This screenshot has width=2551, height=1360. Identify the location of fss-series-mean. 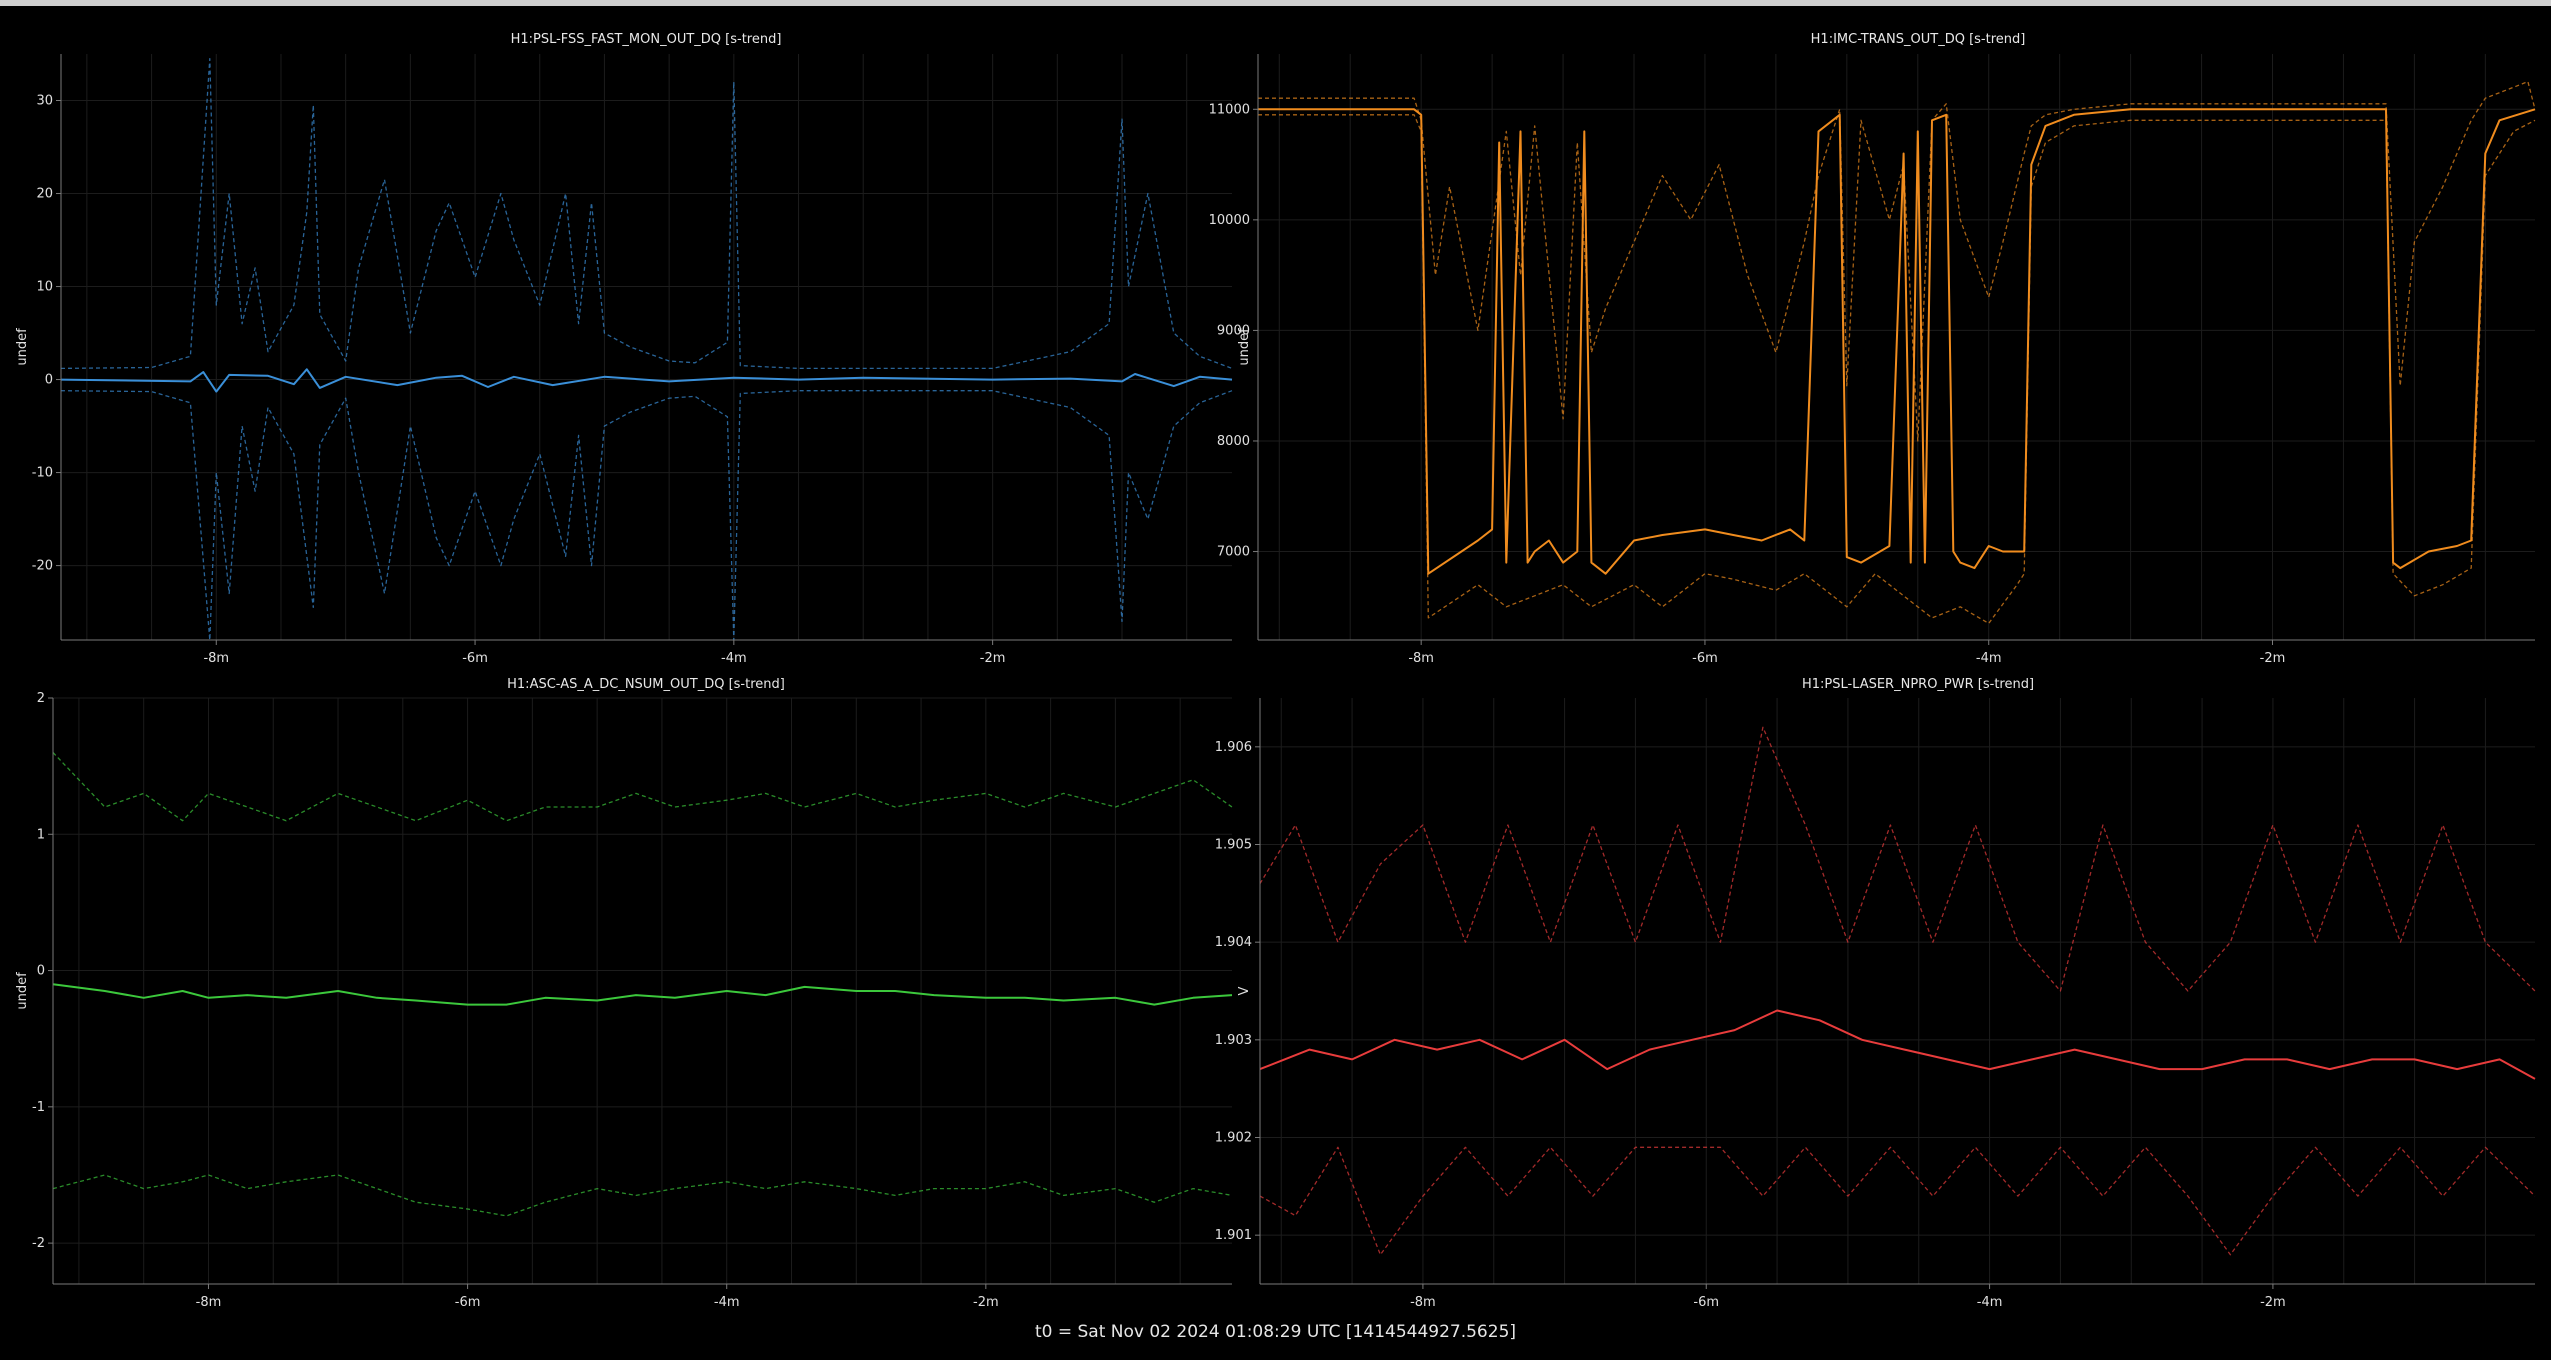
(646, 380).